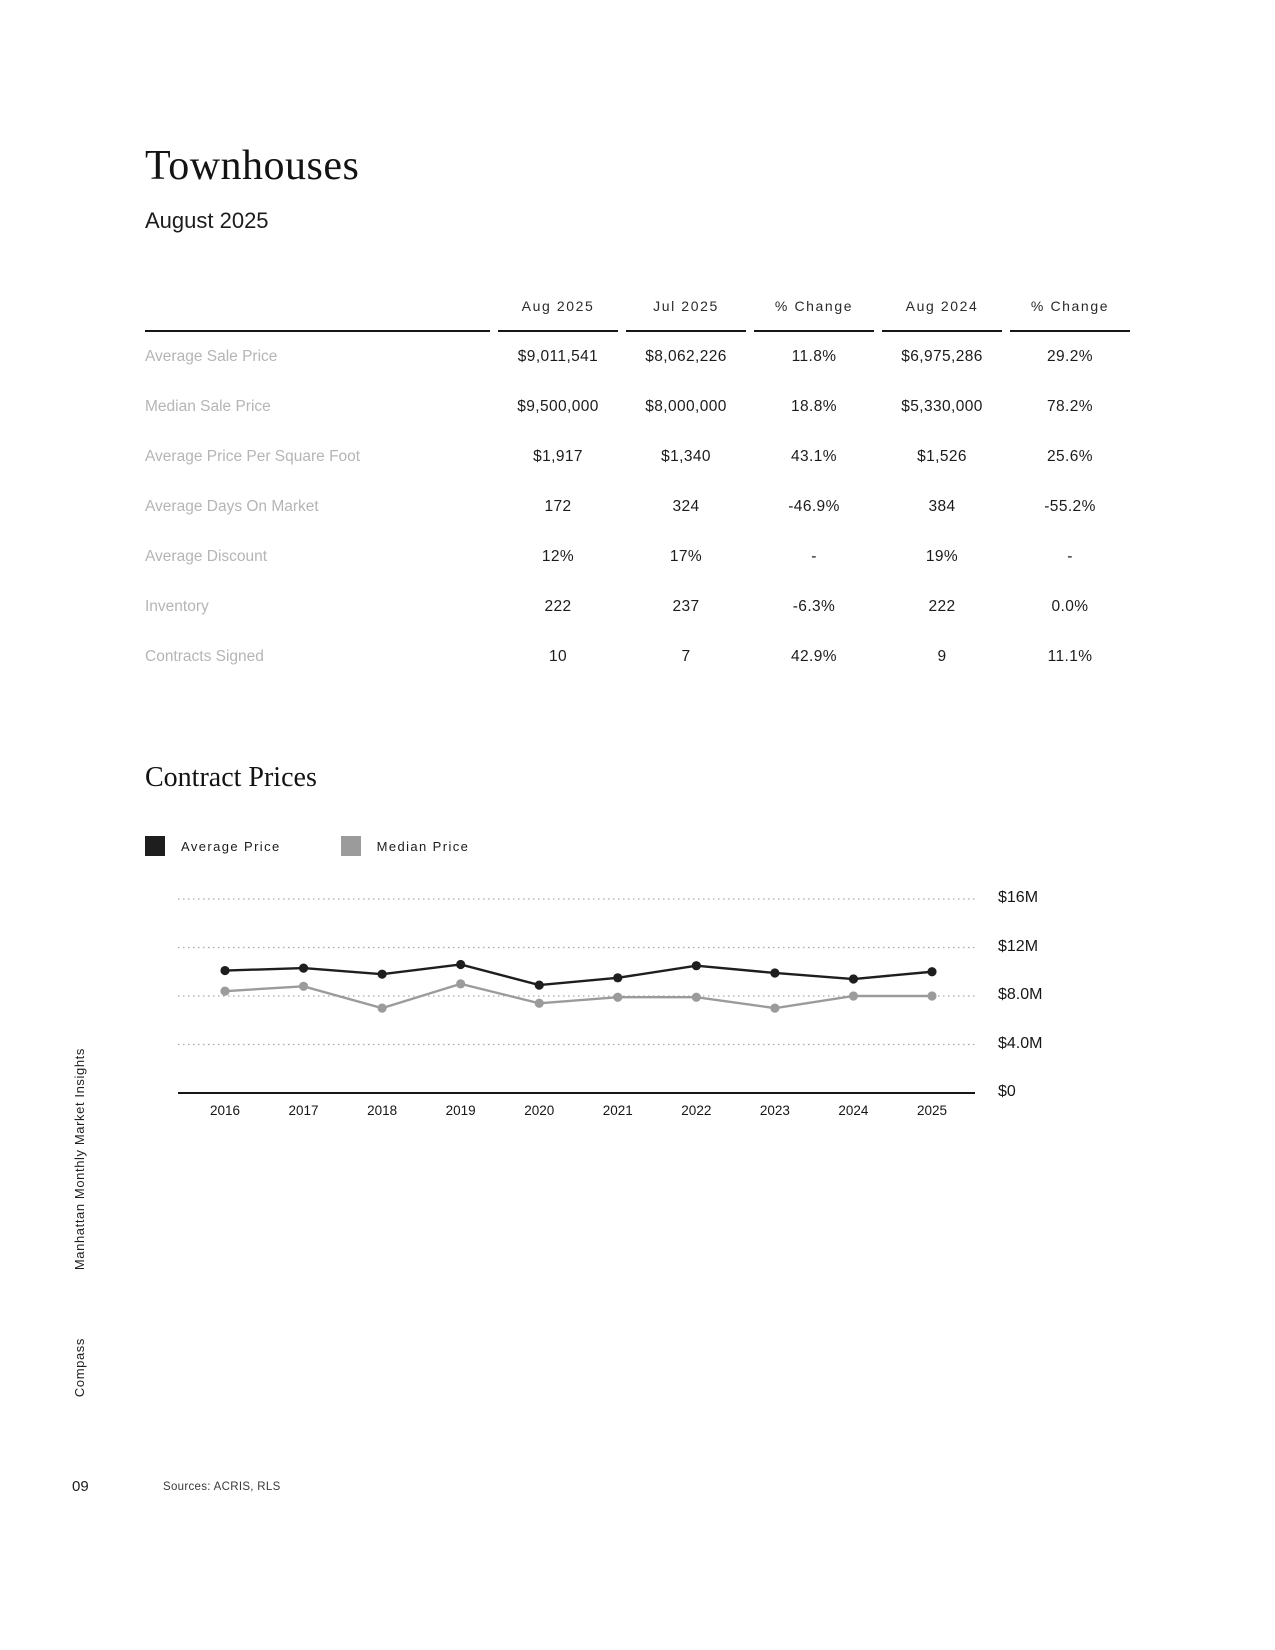 This screenshot has height=1650, width=1275. What do you see at coordinates (558, 456) in the screenshot?
I see `row-value: $1,917` at bounding box center [558, 456].